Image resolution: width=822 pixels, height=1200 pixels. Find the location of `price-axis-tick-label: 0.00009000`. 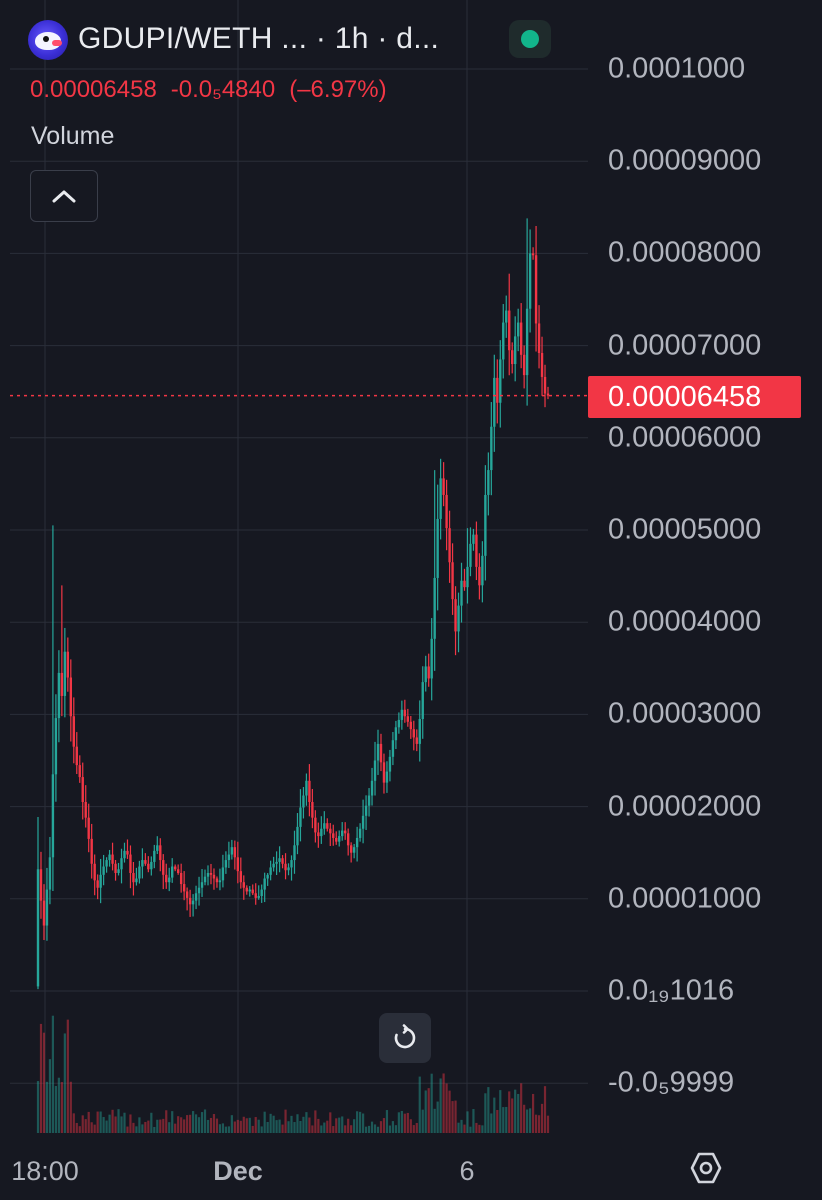

price-axis-tick-label: 0.00009000 is located at coordinates (685, 160).